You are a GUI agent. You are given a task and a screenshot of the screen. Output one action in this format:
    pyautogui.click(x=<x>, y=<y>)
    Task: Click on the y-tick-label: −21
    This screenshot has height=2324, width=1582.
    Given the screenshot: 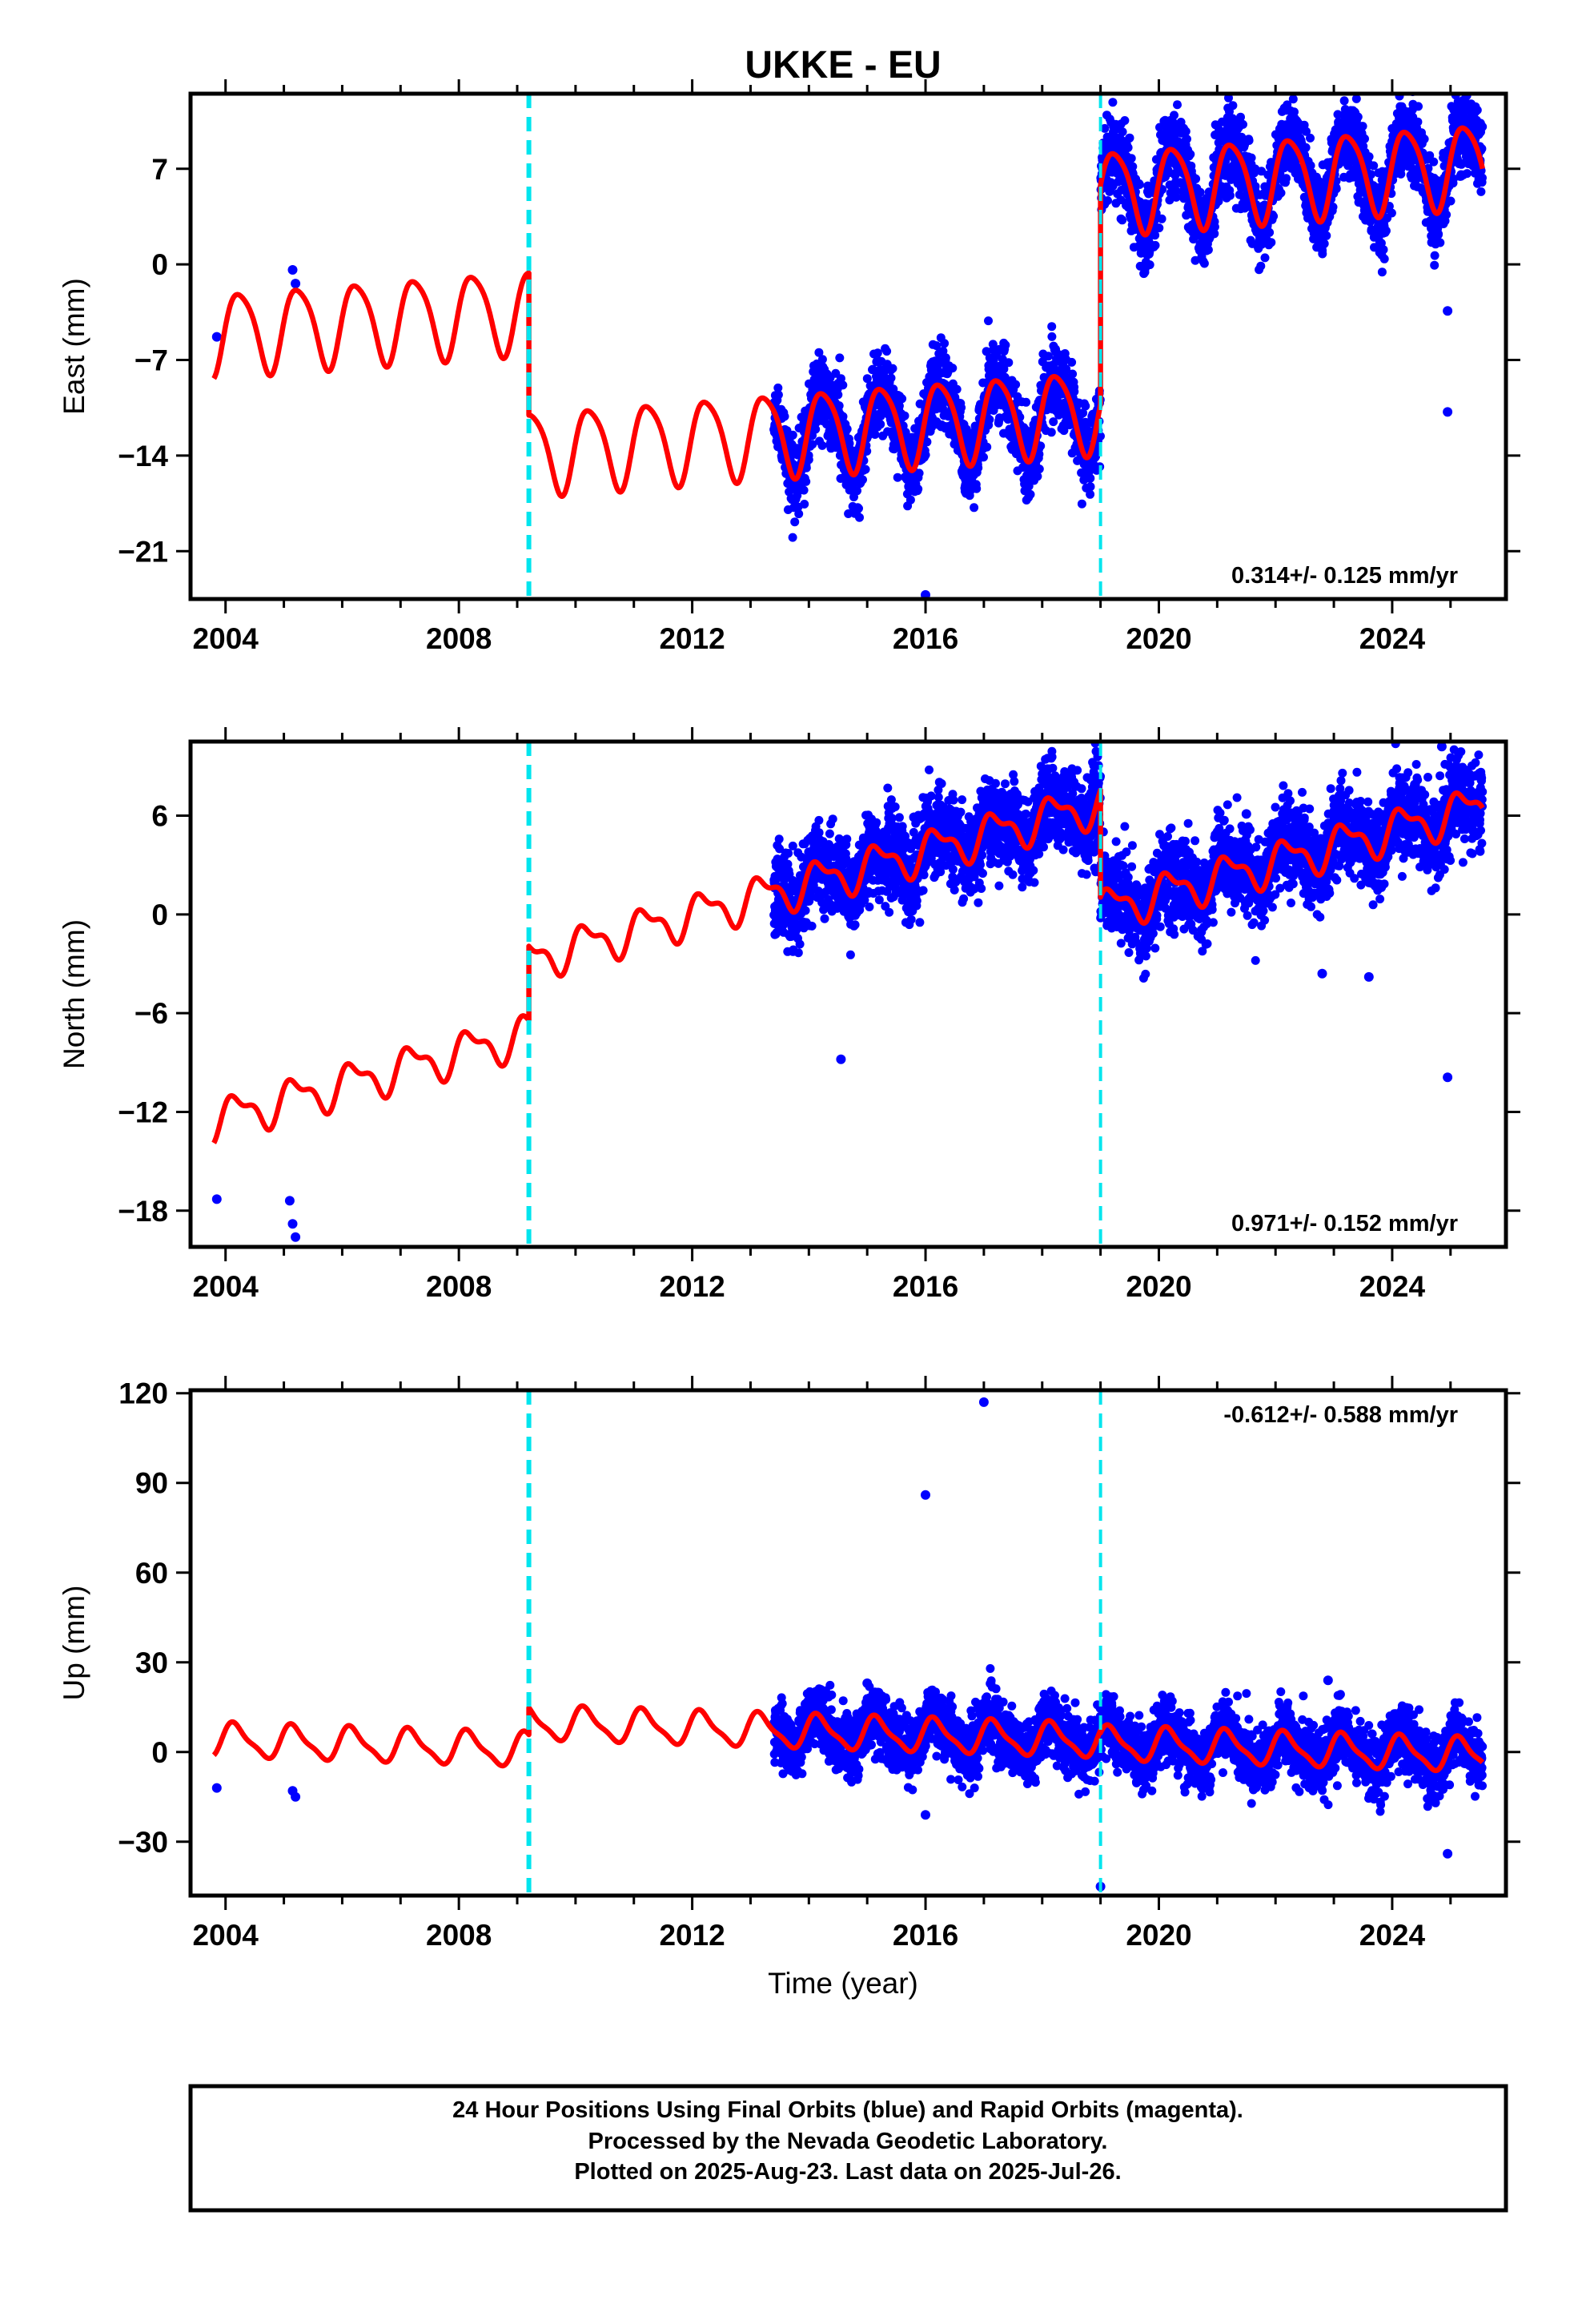 What is the action you would take?
    pyautogui.click(x=143, y=551)
    